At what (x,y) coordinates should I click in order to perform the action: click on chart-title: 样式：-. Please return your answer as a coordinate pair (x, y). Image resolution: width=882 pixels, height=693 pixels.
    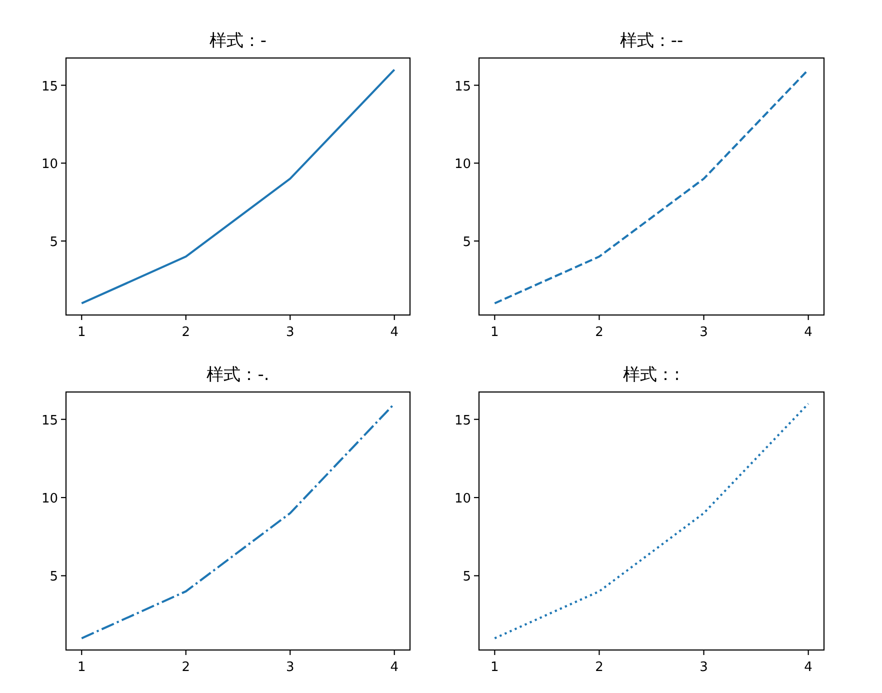
    Looking at the image, I should click on (238, 41).